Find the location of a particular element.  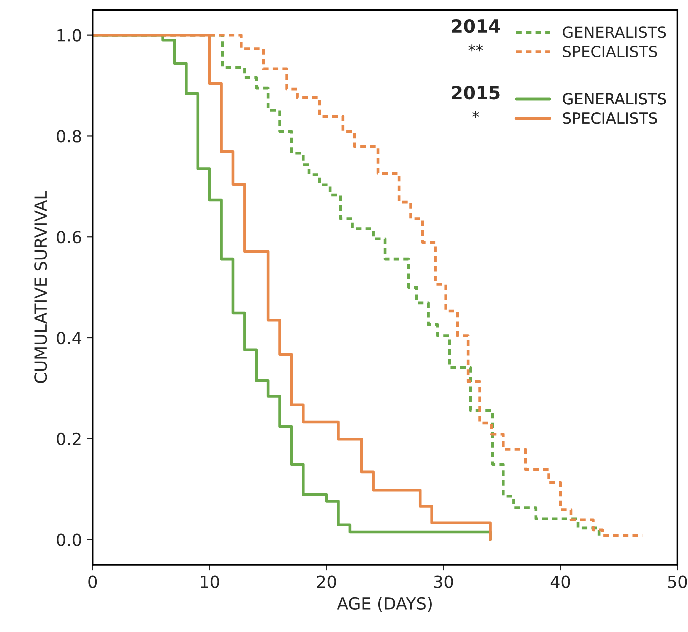

x-tick-label: 30 is located at coordinates (444, 582).